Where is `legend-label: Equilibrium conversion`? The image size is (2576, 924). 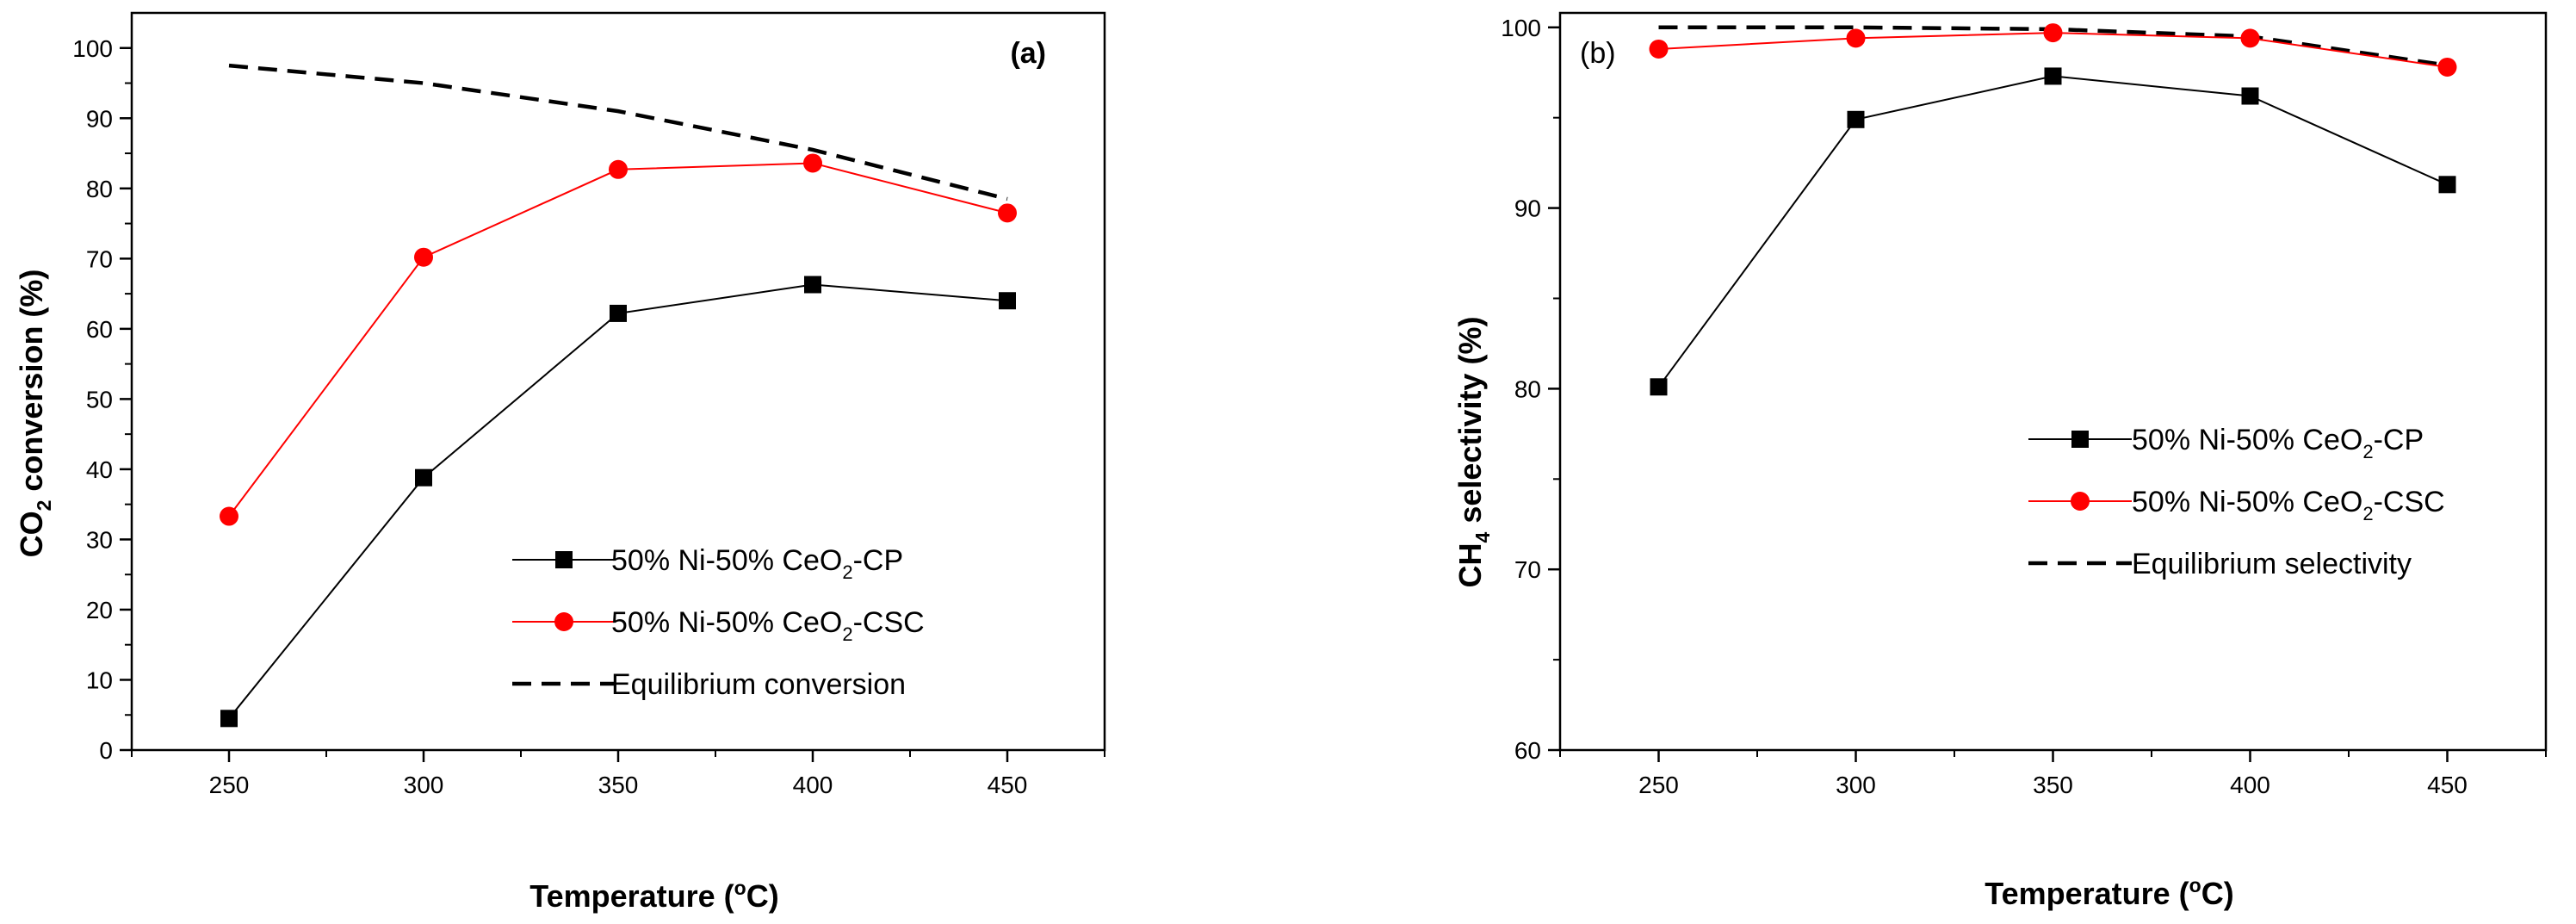
legend-label: Equilibrium conversion is located at coordinates (758, 684).